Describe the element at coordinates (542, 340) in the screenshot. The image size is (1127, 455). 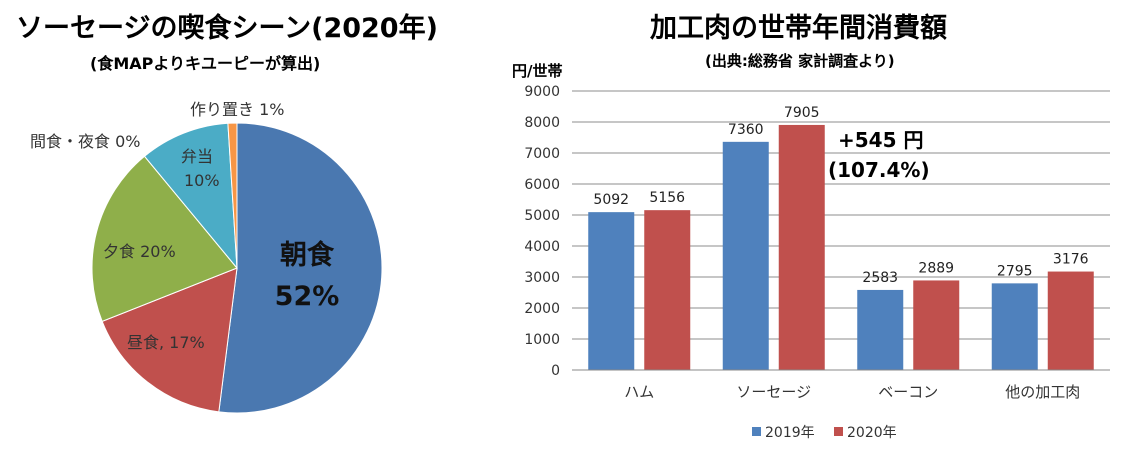
I see `y-tick-1000: 1000` at that location.